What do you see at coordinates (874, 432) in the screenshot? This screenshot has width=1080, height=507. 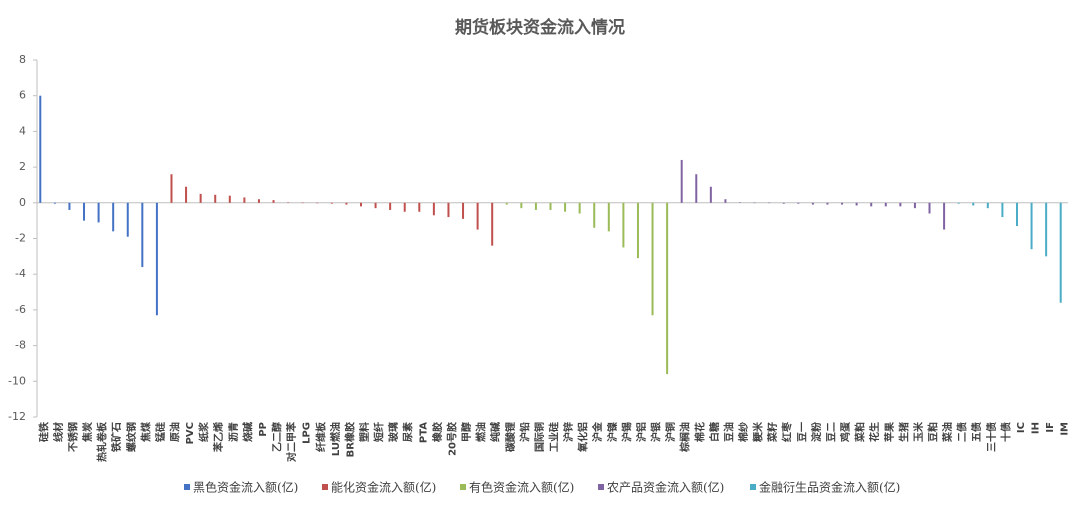 I see `x-tick-label: 花生` at bounding box center [874, 432].